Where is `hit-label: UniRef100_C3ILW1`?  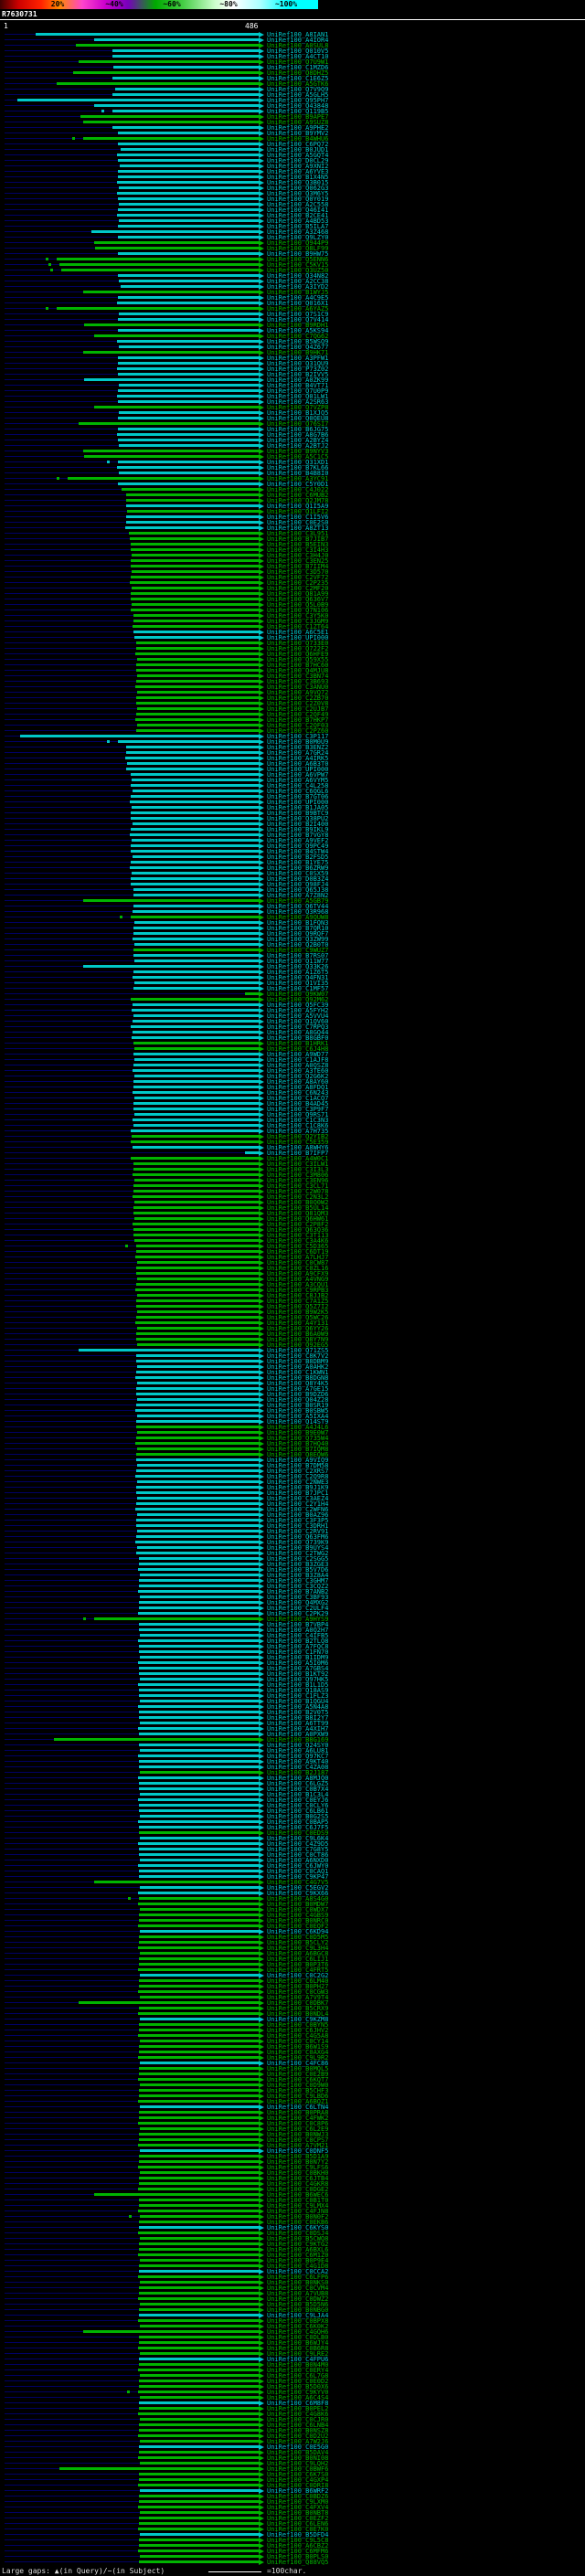
hit-label: UniRef100_C3ILW1 is located at coordinates (298, 1164).